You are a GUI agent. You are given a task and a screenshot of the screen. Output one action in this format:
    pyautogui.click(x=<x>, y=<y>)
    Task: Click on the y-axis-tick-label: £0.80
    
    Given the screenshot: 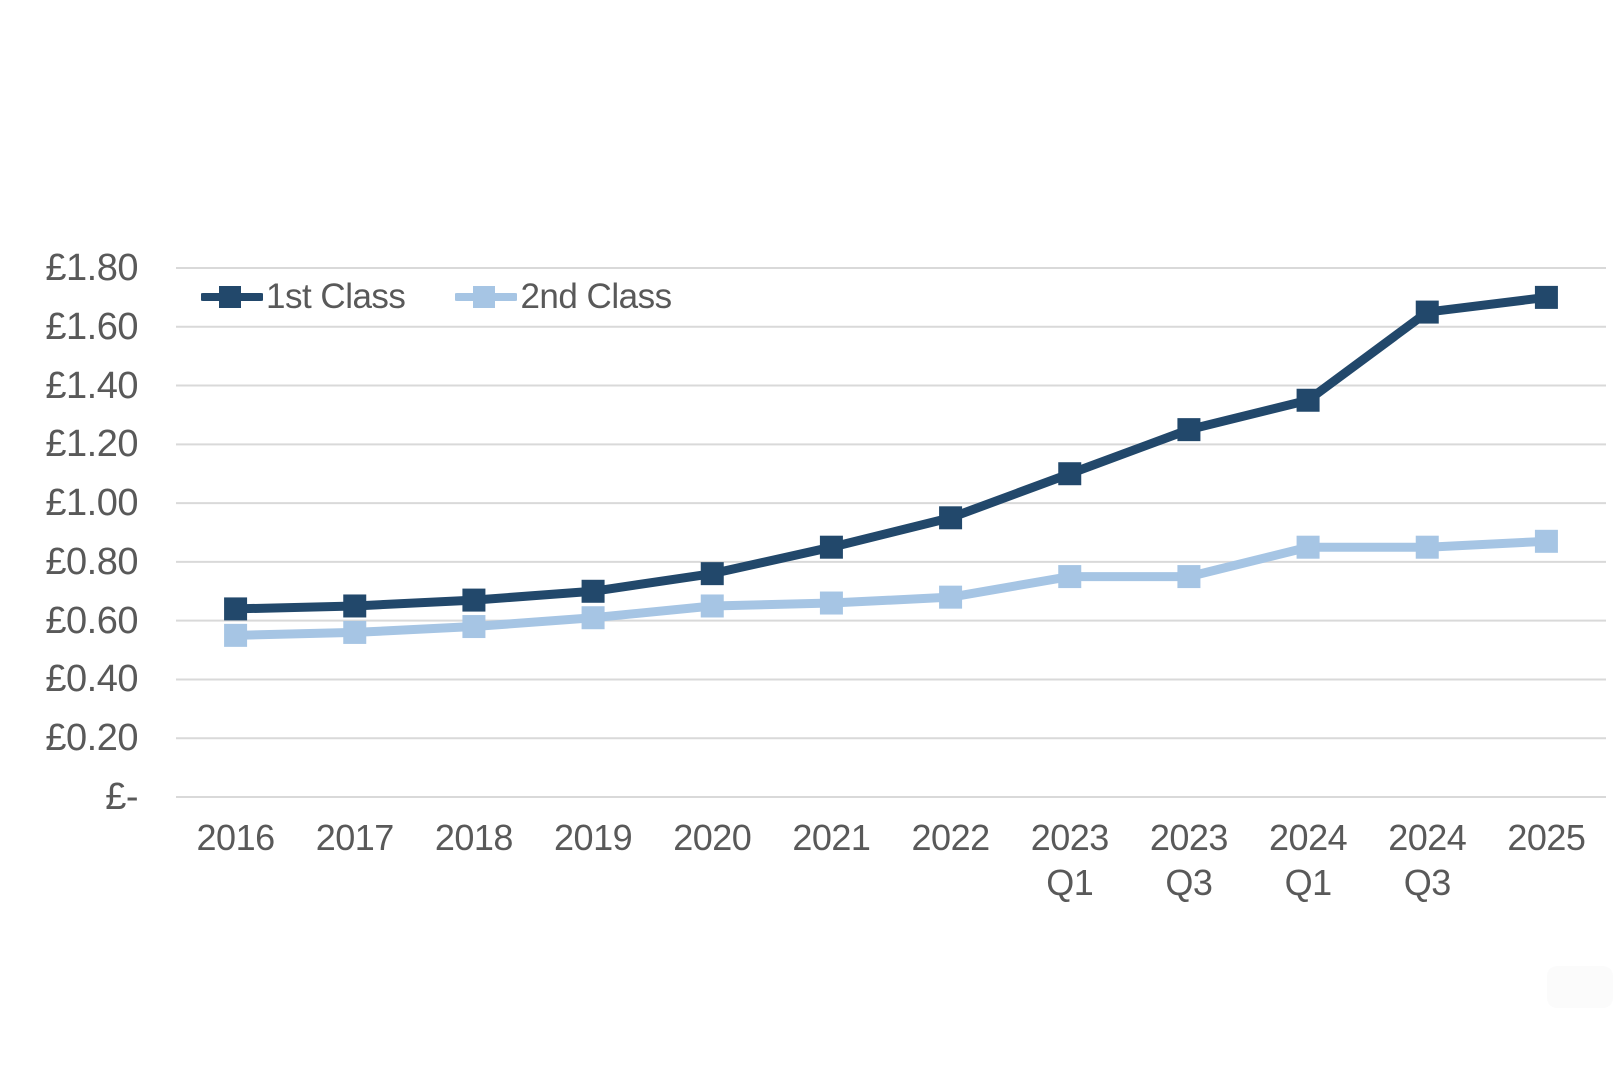 What is the action you would take?
    pyautogui.click(x=91, y=561)
    